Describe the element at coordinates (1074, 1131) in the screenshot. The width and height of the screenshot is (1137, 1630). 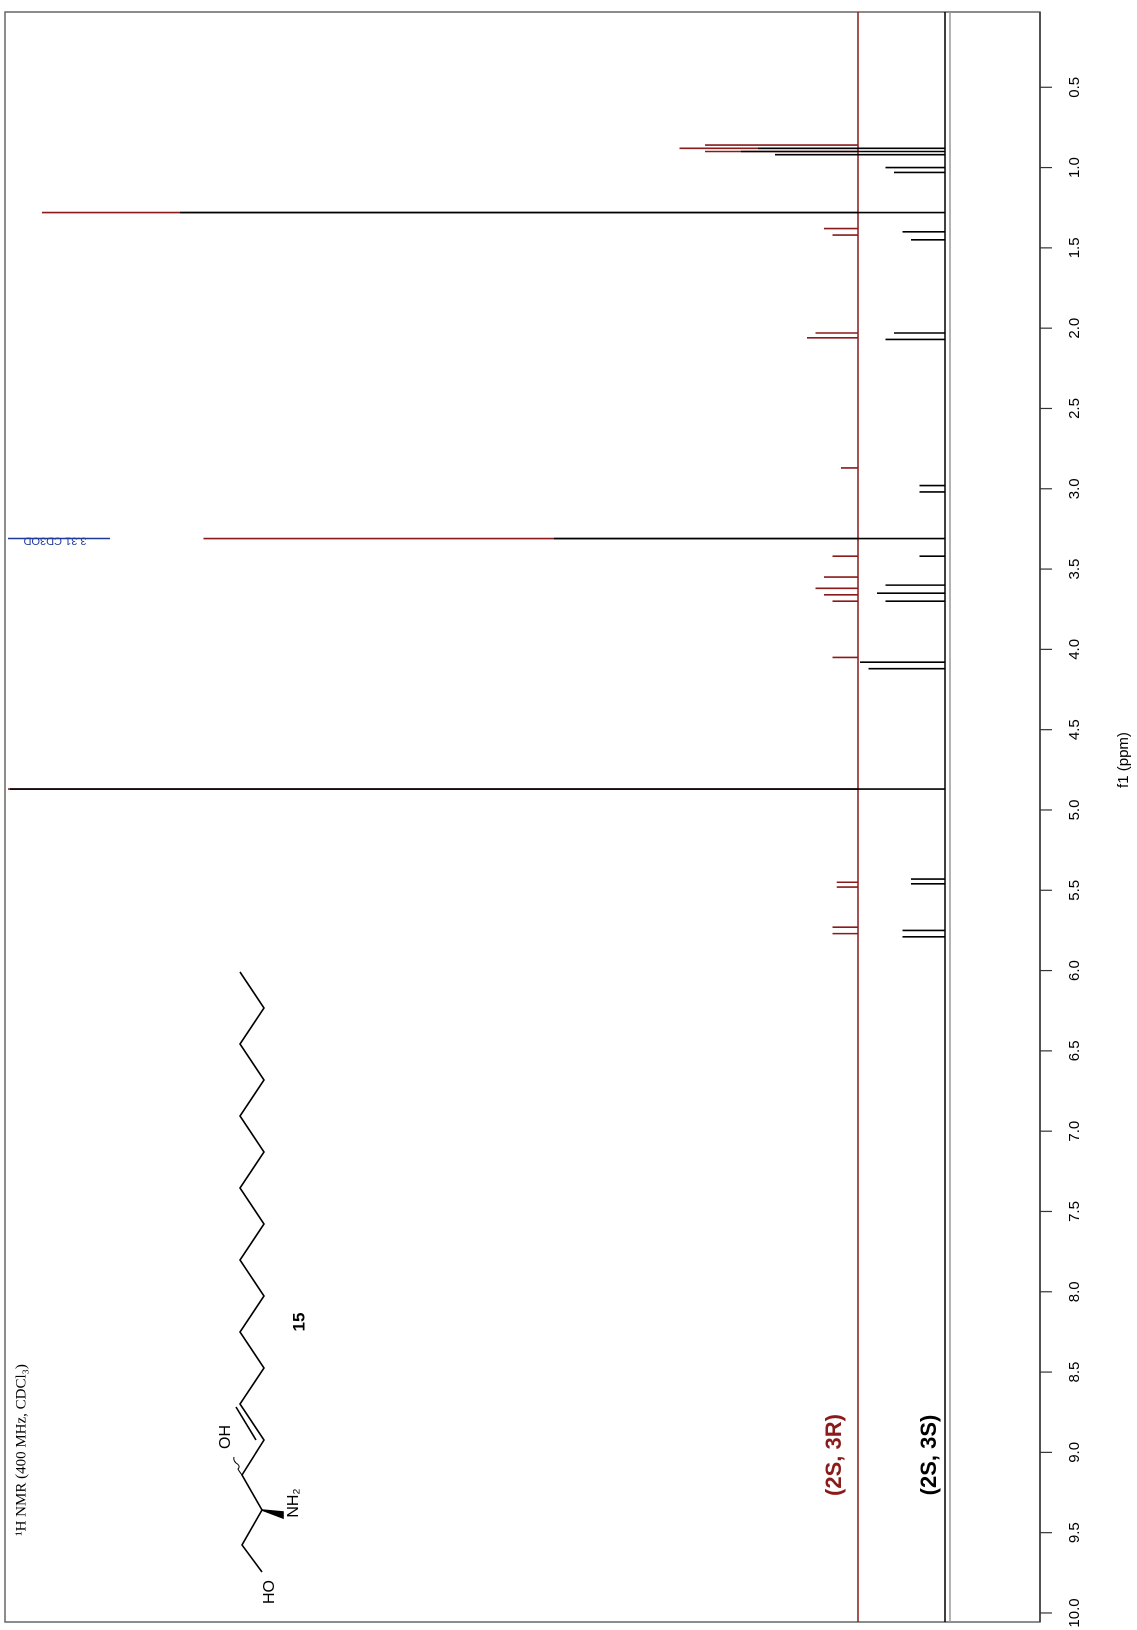
I see `x-tick-label: 7.0` at that location.